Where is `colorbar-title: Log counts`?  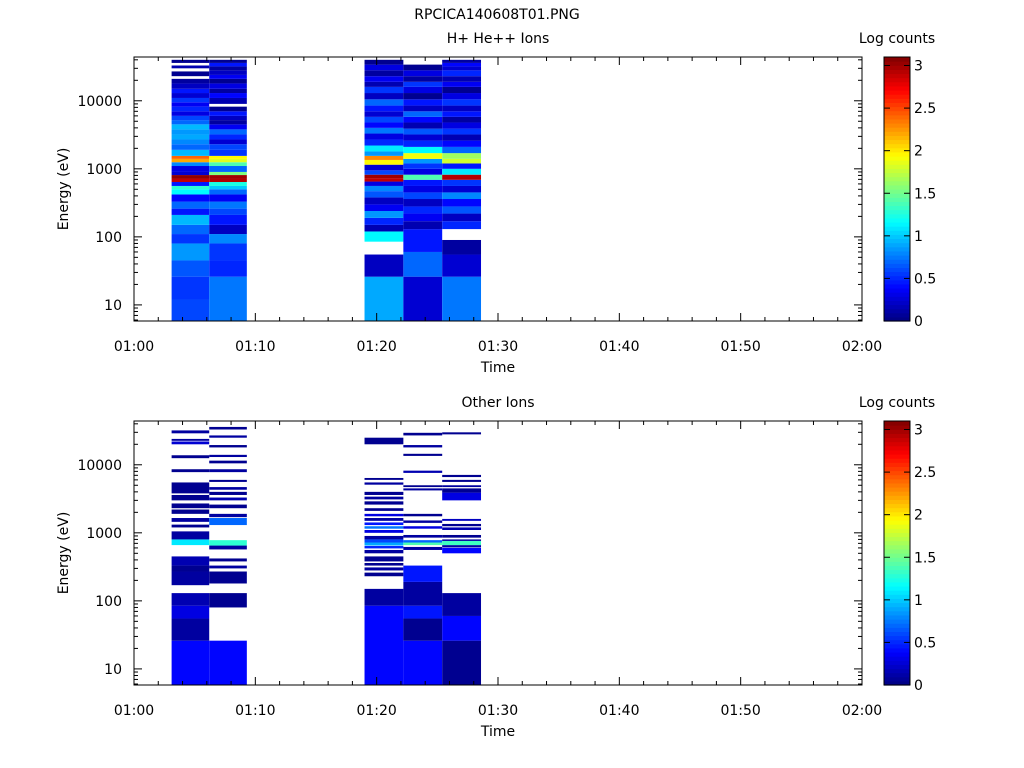 colorbar-title: Log counts is located at coordinates (897, 39).